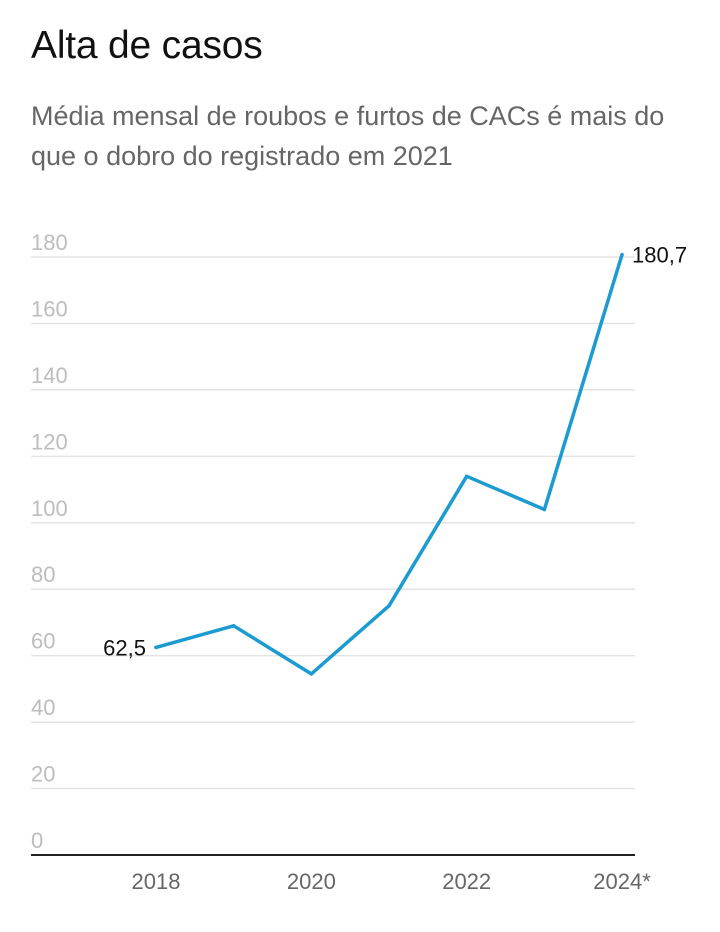 This screenshot has height=932, width=720. What do you see at coordinates (49, 441) in the screenshot?
I see `y-tick-label-120: 120` at bounding box center [49, 441].